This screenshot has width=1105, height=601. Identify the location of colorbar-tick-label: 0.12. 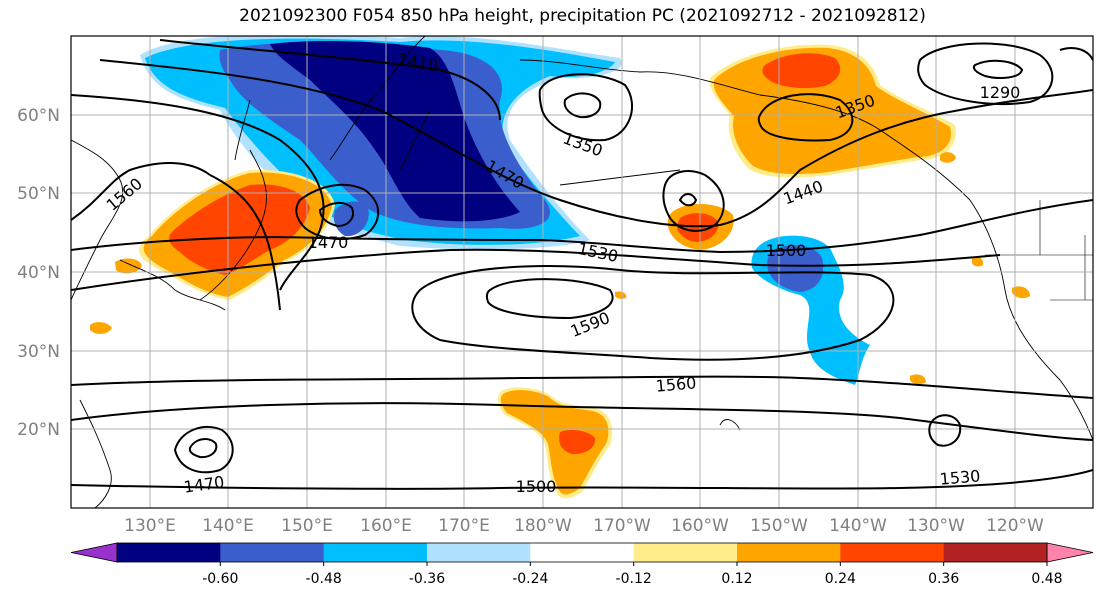
(736, 579).